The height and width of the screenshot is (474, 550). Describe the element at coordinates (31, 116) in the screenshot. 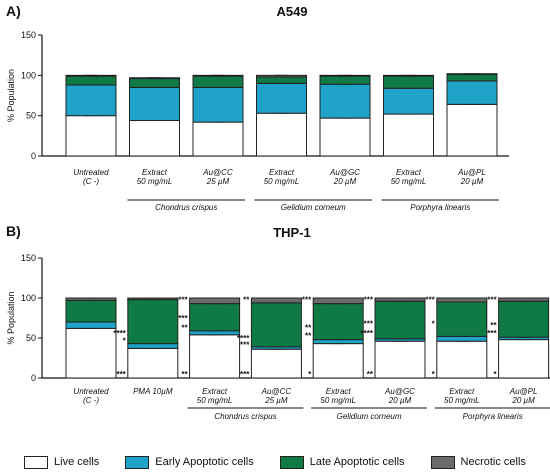

I see `chart-1-y-tick-label: 50` at that location.